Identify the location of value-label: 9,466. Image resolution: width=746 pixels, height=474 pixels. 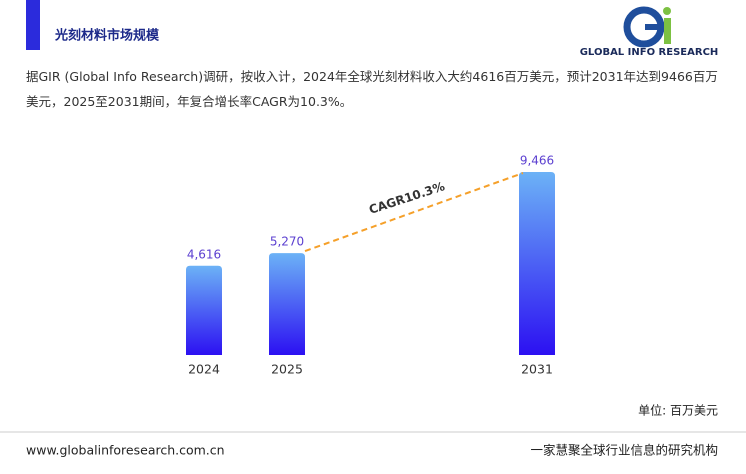
(537, 161).